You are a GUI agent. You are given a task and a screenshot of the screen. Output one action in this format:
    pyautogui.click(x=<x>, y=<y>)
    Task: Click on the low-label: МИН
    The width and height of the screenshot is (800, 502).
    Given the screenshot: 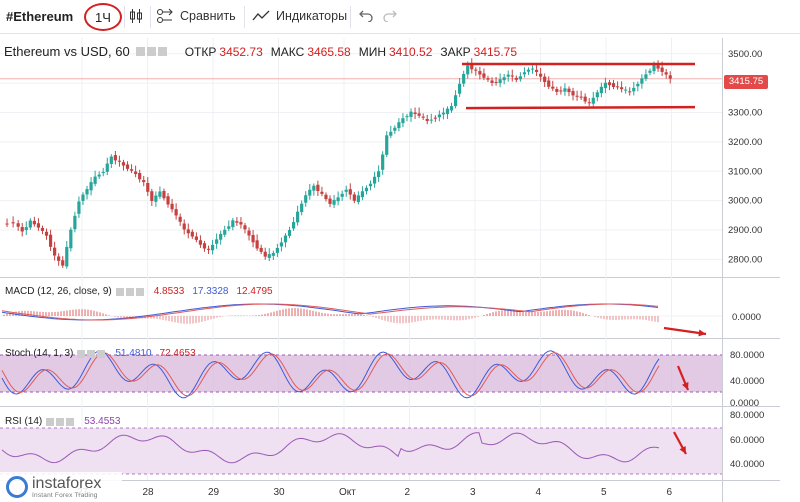 What is the action you would take?
    pyautogui.click(x=372, y=51)
    